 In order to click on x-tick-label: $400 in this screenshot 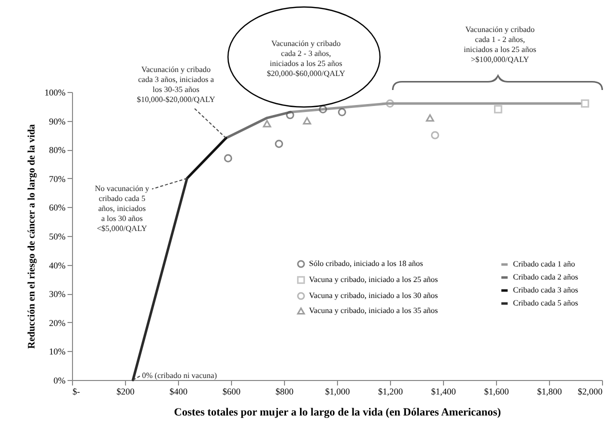, I will do `click(179, 391)`.